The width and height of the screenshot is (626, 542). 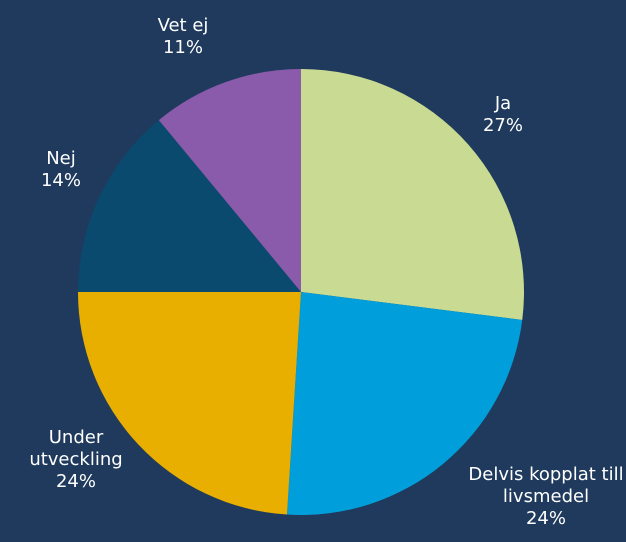 What do you see at coordinates (61, 158) in the screenshot?
I see `category-label: Nej` at bounding box center [61, 158].